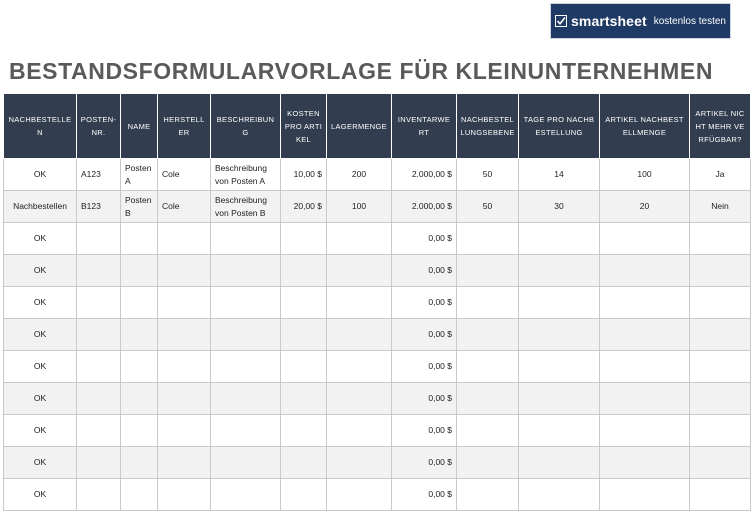 The image size is (754, 513). I want to click on reorder-quantity-cell: 20, so click(644, 206).